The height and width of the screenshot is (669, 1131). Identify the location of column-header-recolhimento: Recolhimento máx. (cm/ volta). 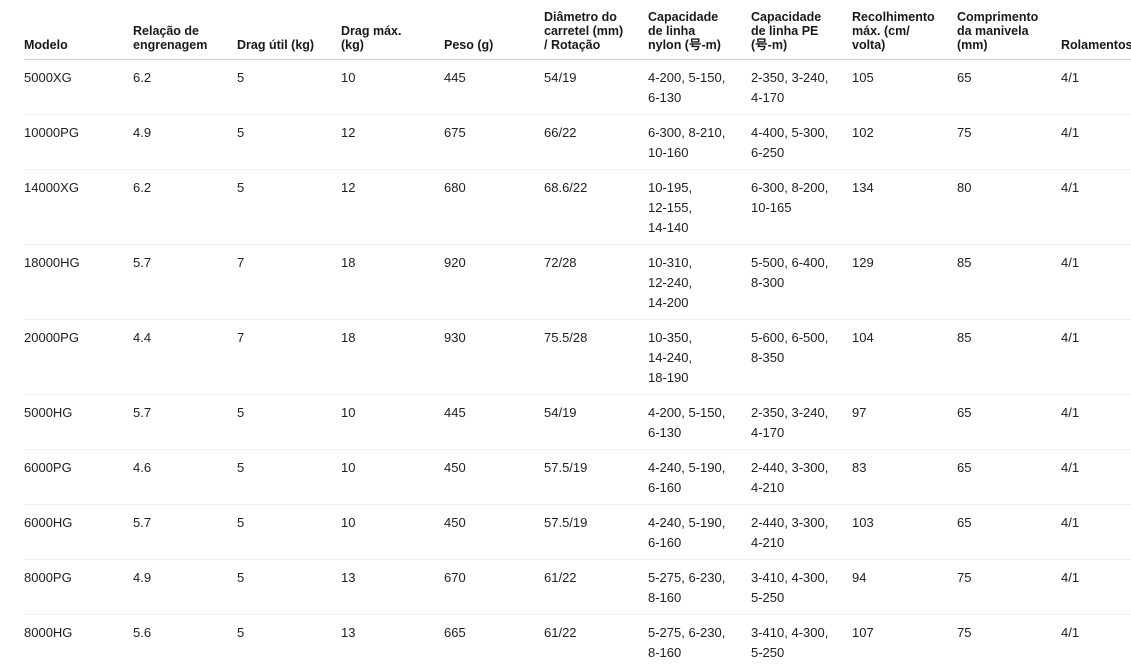
(904, 30).